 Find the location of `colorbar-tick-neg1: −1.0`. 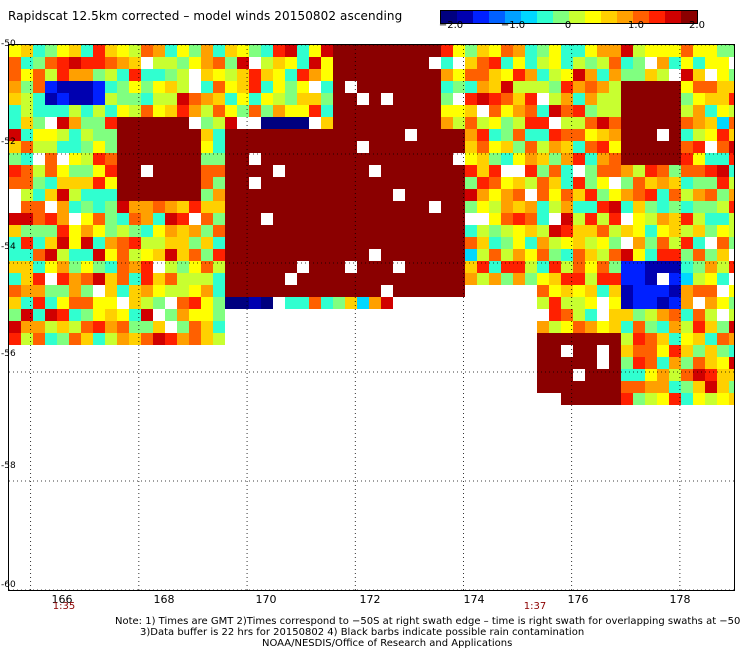

colorbar-tick-neg1: −1.0 is located at coordinates (513, 25).